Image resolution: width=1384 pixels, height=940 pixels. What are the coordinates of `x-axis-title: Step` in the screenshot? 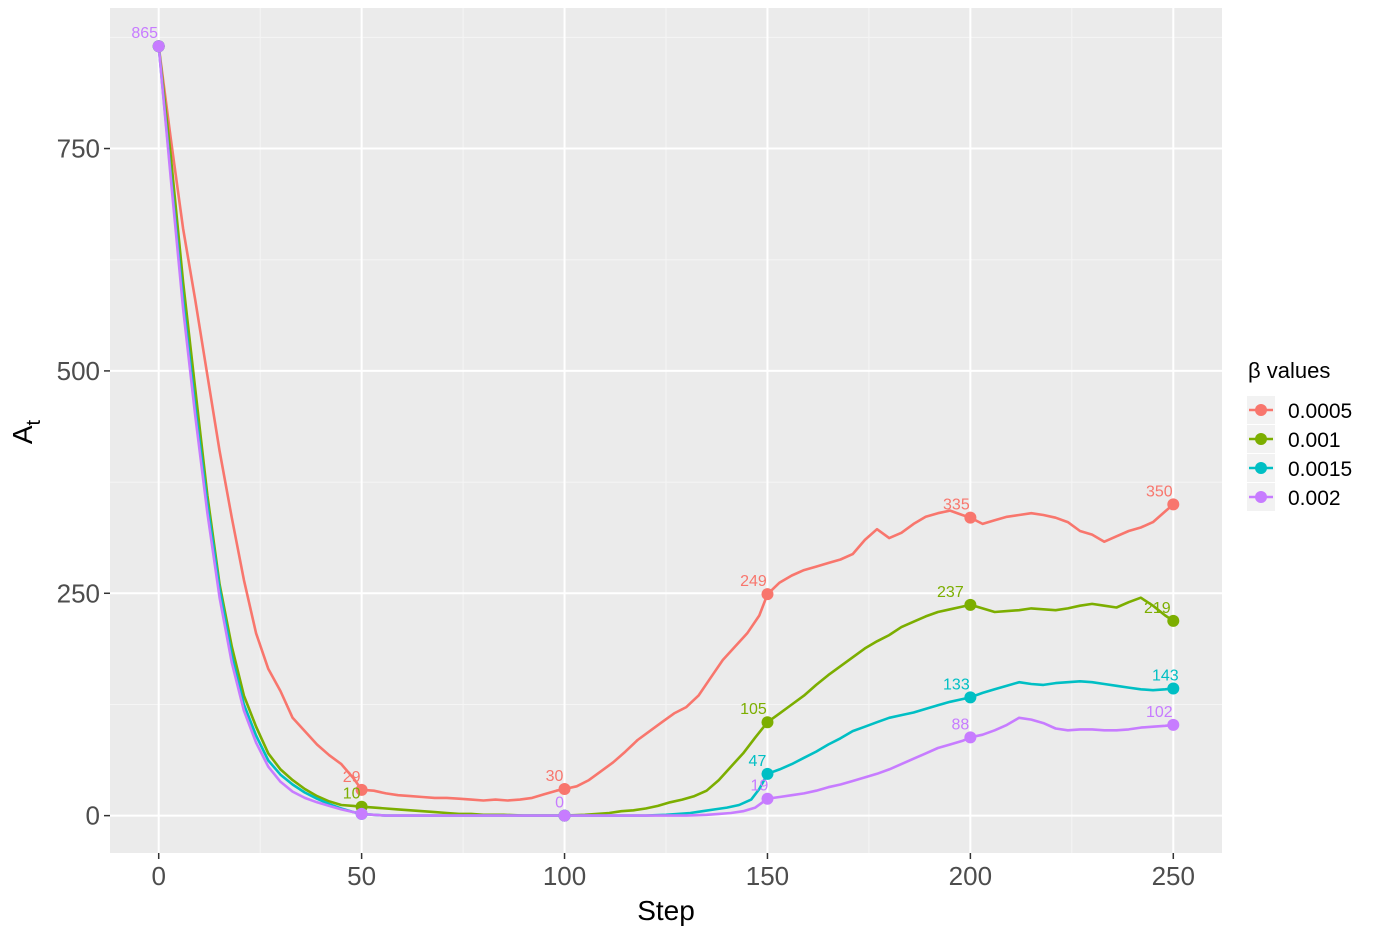 It's located at (666, 910).